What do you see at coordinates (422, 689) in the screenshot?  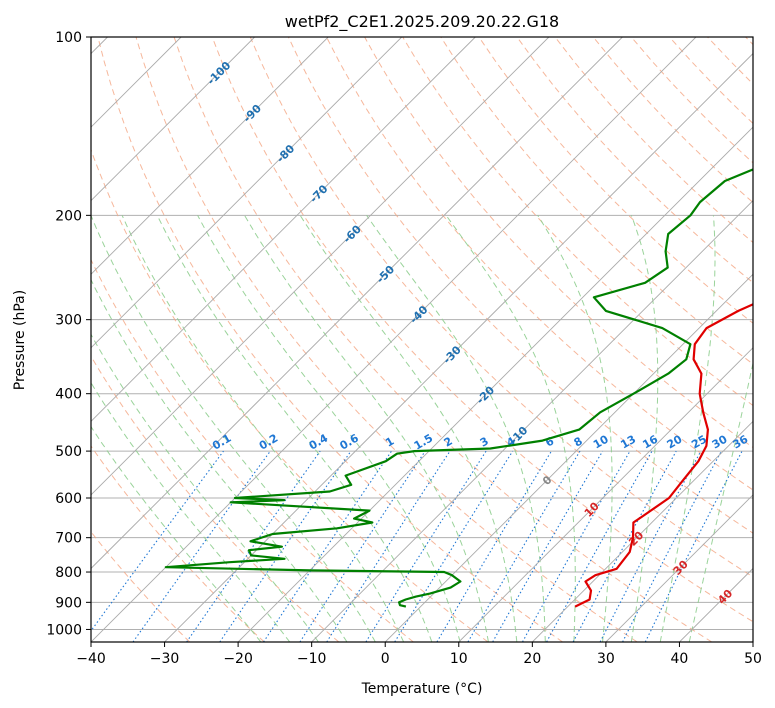 I see `x-axis-label: Temperature (°C)` at bounding box center [422, 689].